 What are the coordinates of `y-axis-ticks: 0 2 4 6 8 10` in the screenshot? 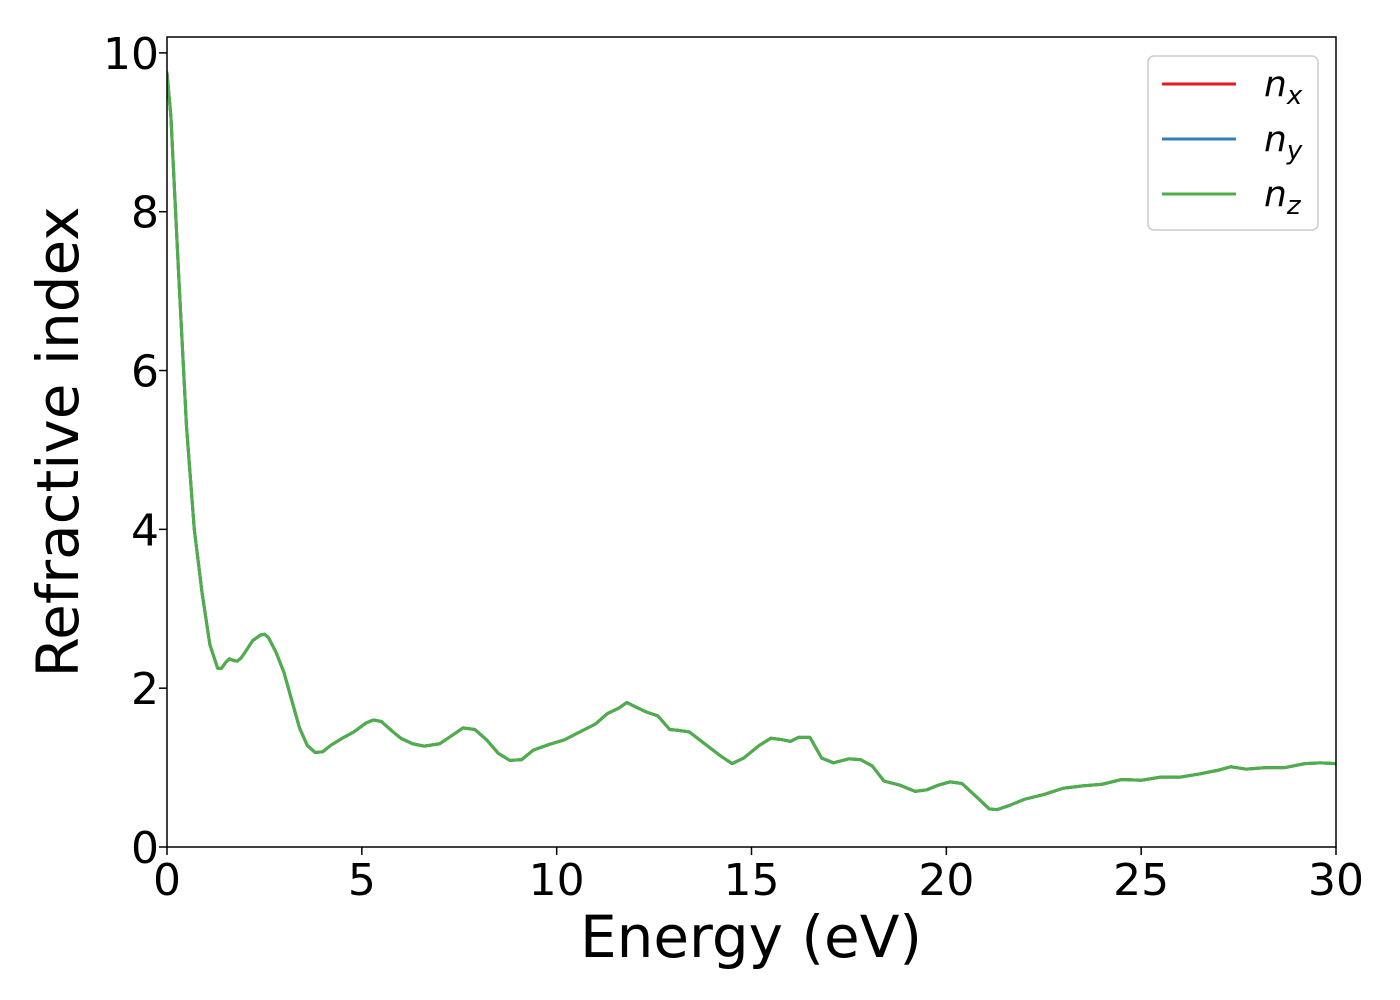 It's located at (135, 451).